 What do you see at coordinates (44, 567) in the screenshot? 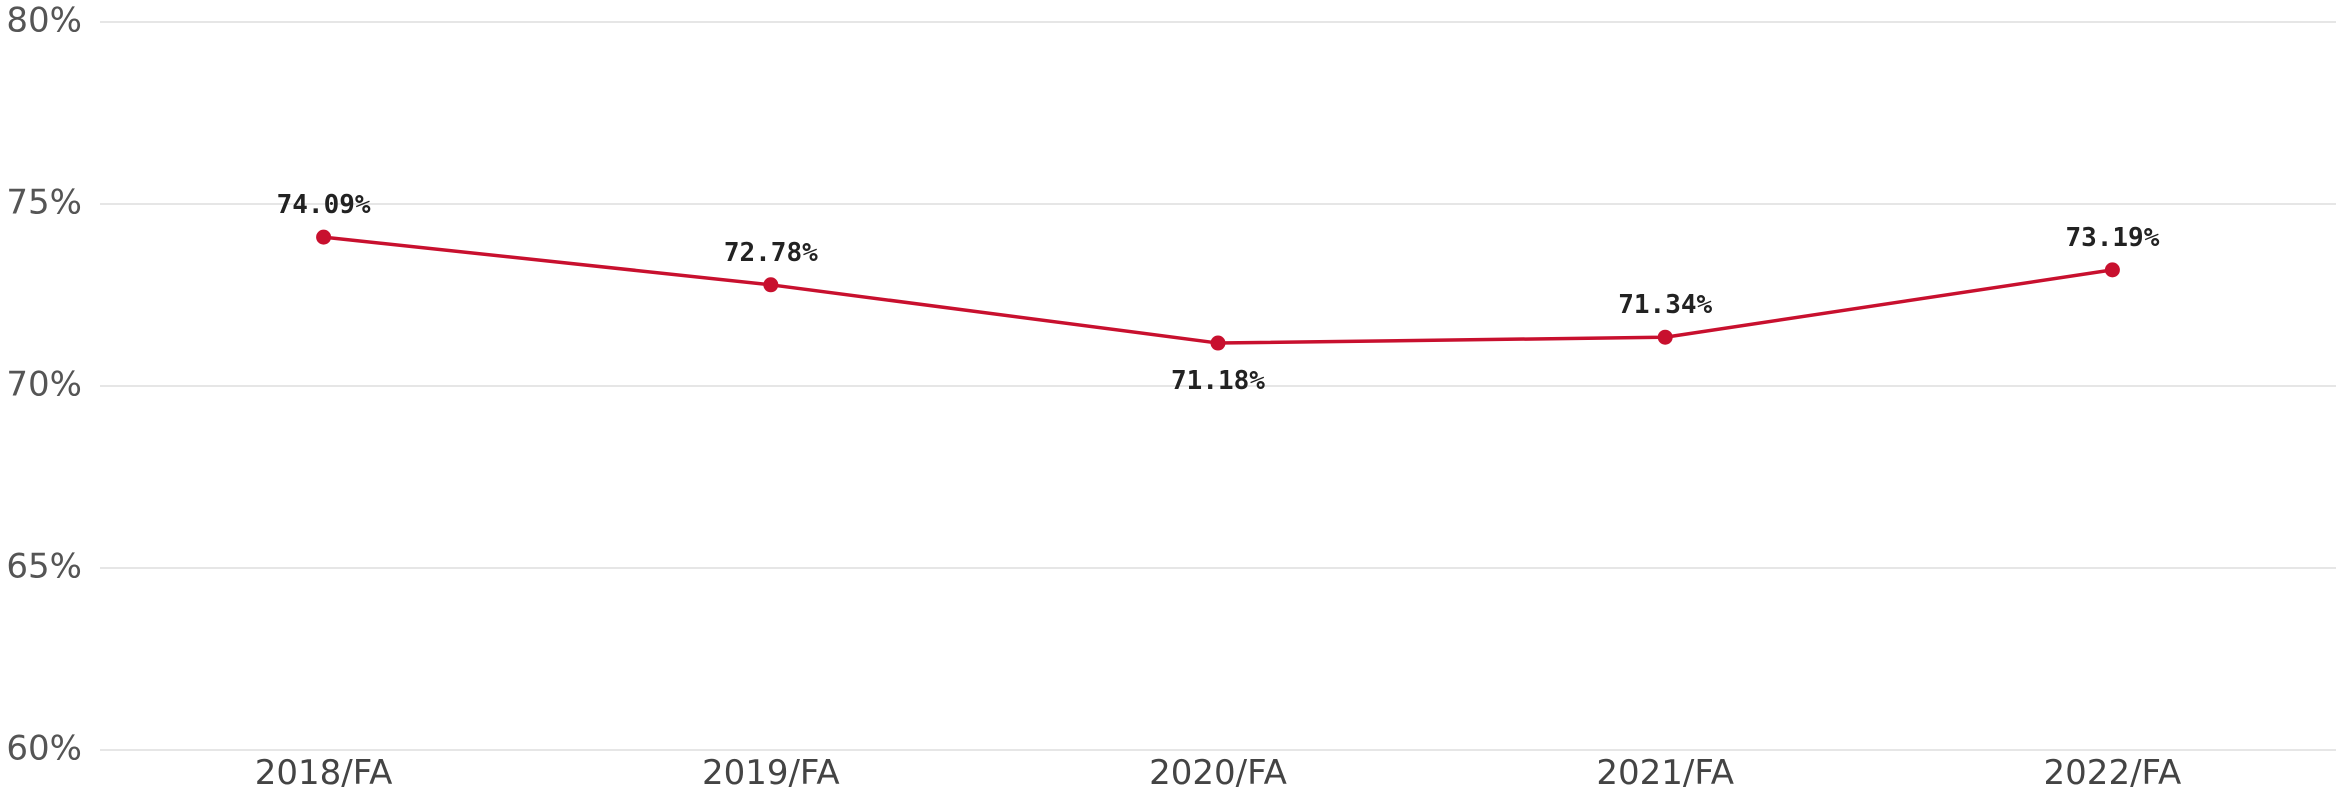
I see `y-tick-label: 65%` at bounding box center [44, 567].